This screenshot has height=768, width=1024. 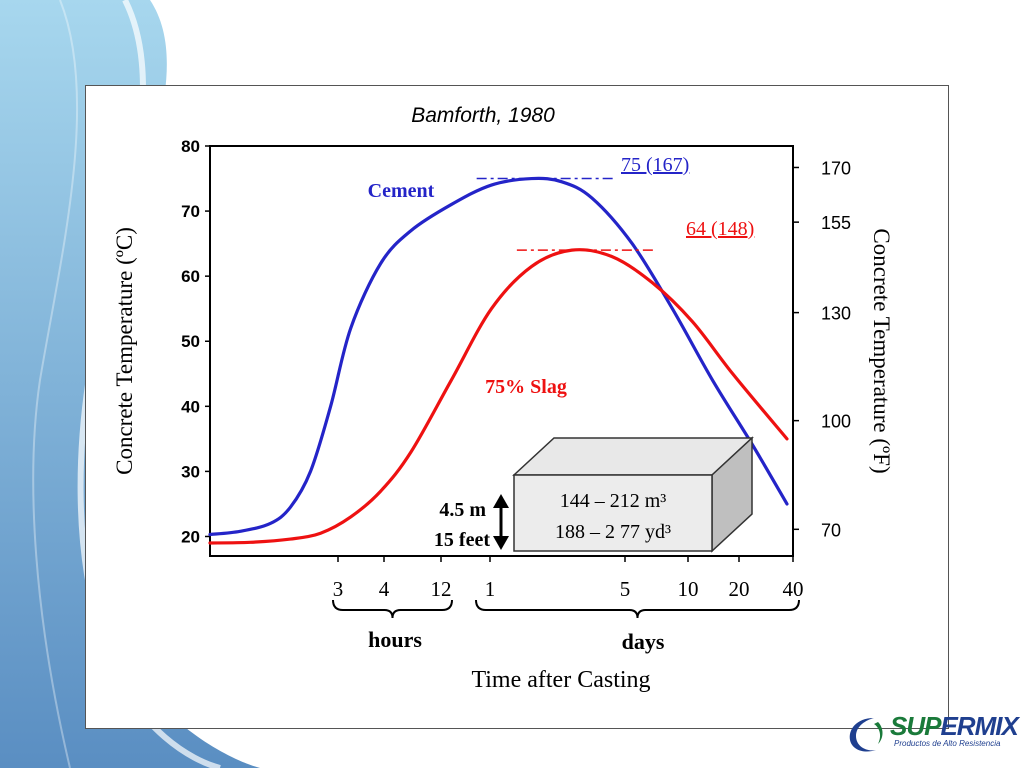 What do you see at coordinates (655, 165) in the screenshot?
I see `peak-annotation-cement: 75 (167)` at bounding box center [655, 165].